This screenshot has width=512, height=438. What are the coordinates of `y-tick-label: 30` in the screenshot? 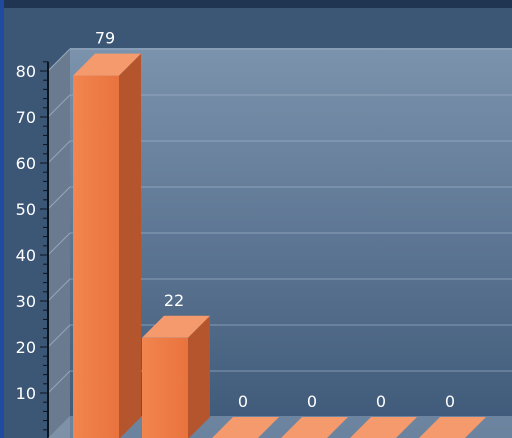 It's located at (26, 301).